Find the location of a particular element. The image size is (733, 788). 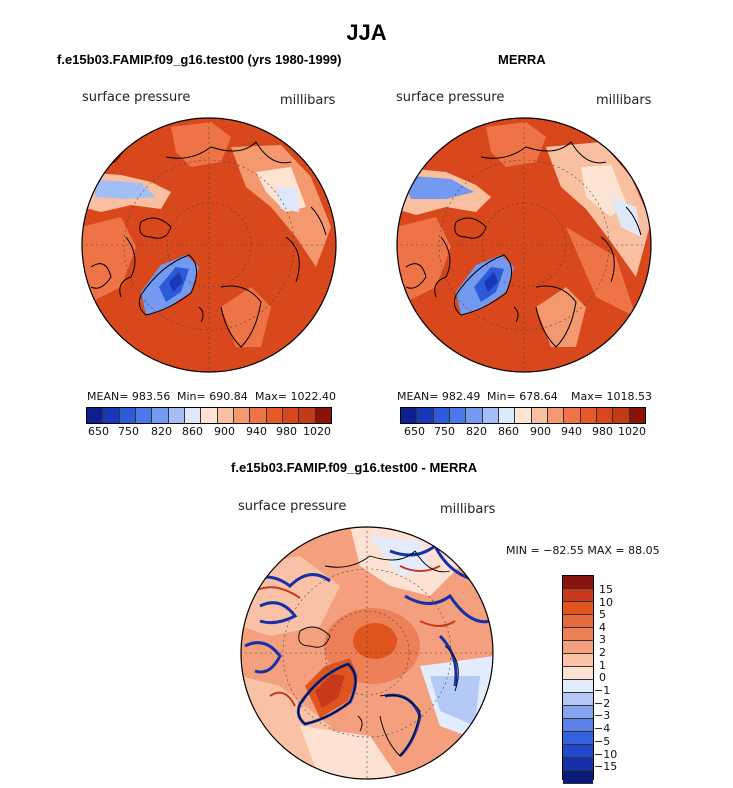

panel3-tick: −10 is located at coordinates (606, 754).